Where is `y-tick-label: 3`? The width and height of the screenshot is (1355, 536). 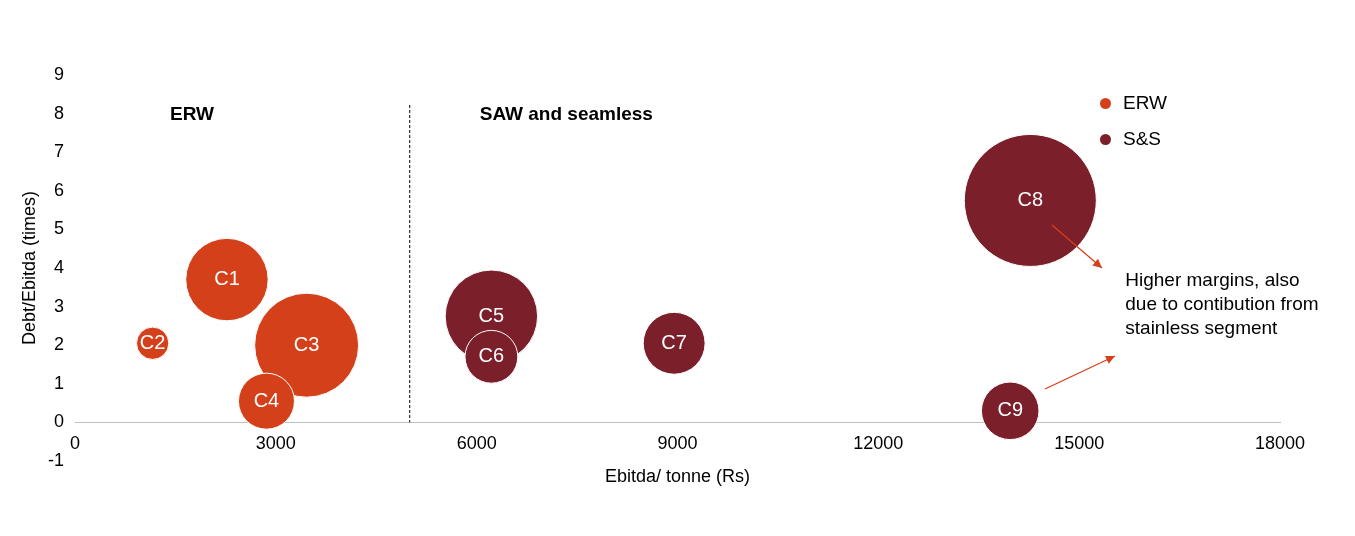
y-tick-label: 3 is located at coordinates (58, 305).